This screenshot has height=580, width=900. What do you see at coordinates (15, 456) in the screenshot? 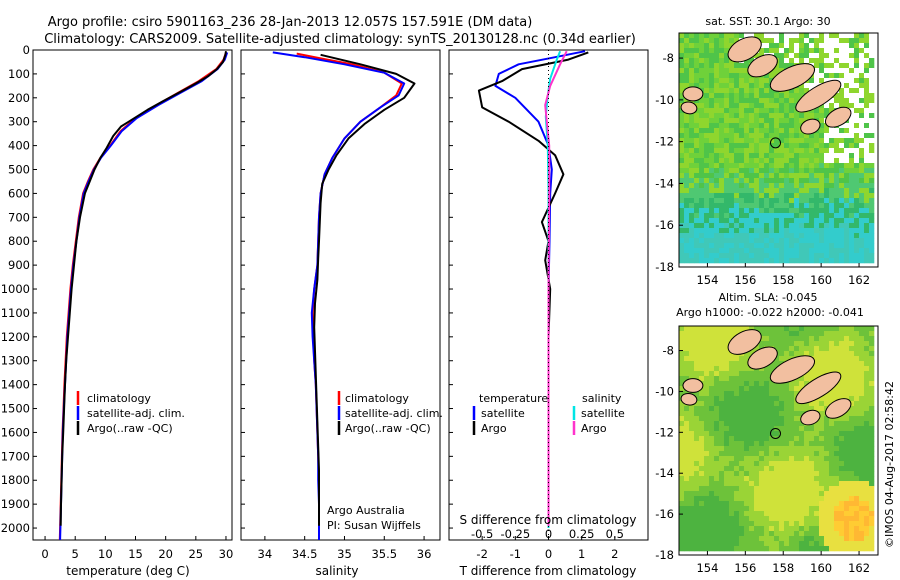
I see `depth-tick-label: 1700` at bounding box center [15, 456].